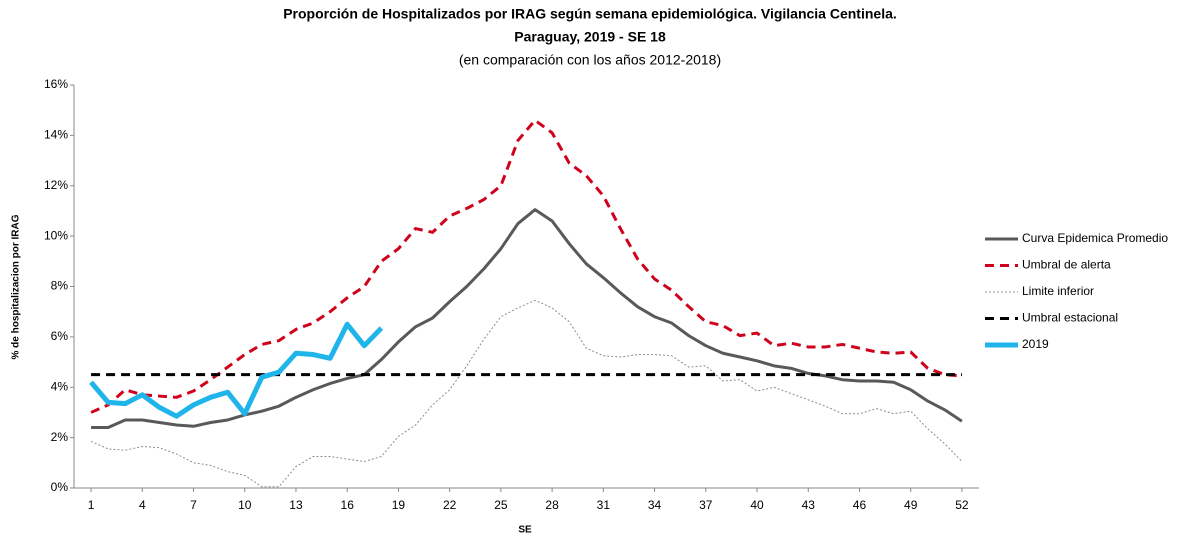  What do you see at coordinates (655, 505) in the screenshot?
I see `x-tick-label: 34` at bounding box center [655, 505].